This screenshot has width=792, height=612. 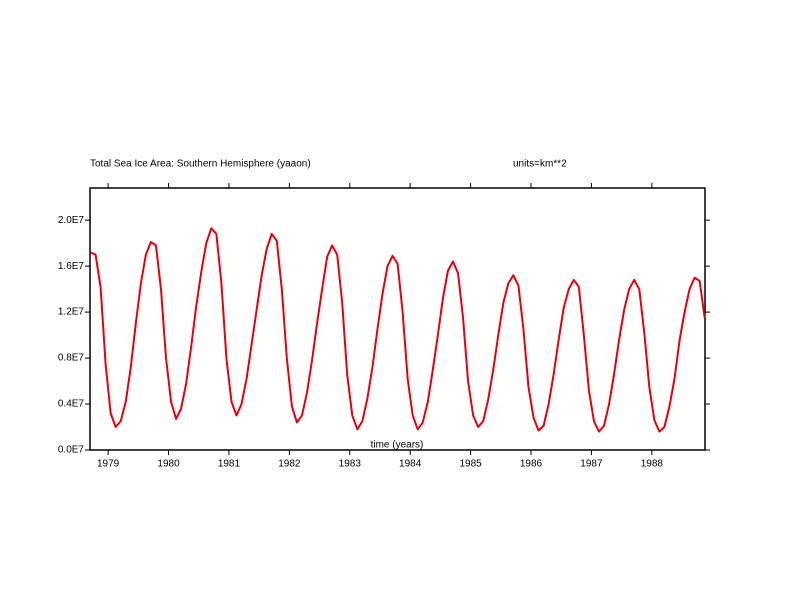 What do you see at coordinates (71, 358) in the screenshot?
I see `y-tick-label: 0.8E7` at bounding box center [71, 358].